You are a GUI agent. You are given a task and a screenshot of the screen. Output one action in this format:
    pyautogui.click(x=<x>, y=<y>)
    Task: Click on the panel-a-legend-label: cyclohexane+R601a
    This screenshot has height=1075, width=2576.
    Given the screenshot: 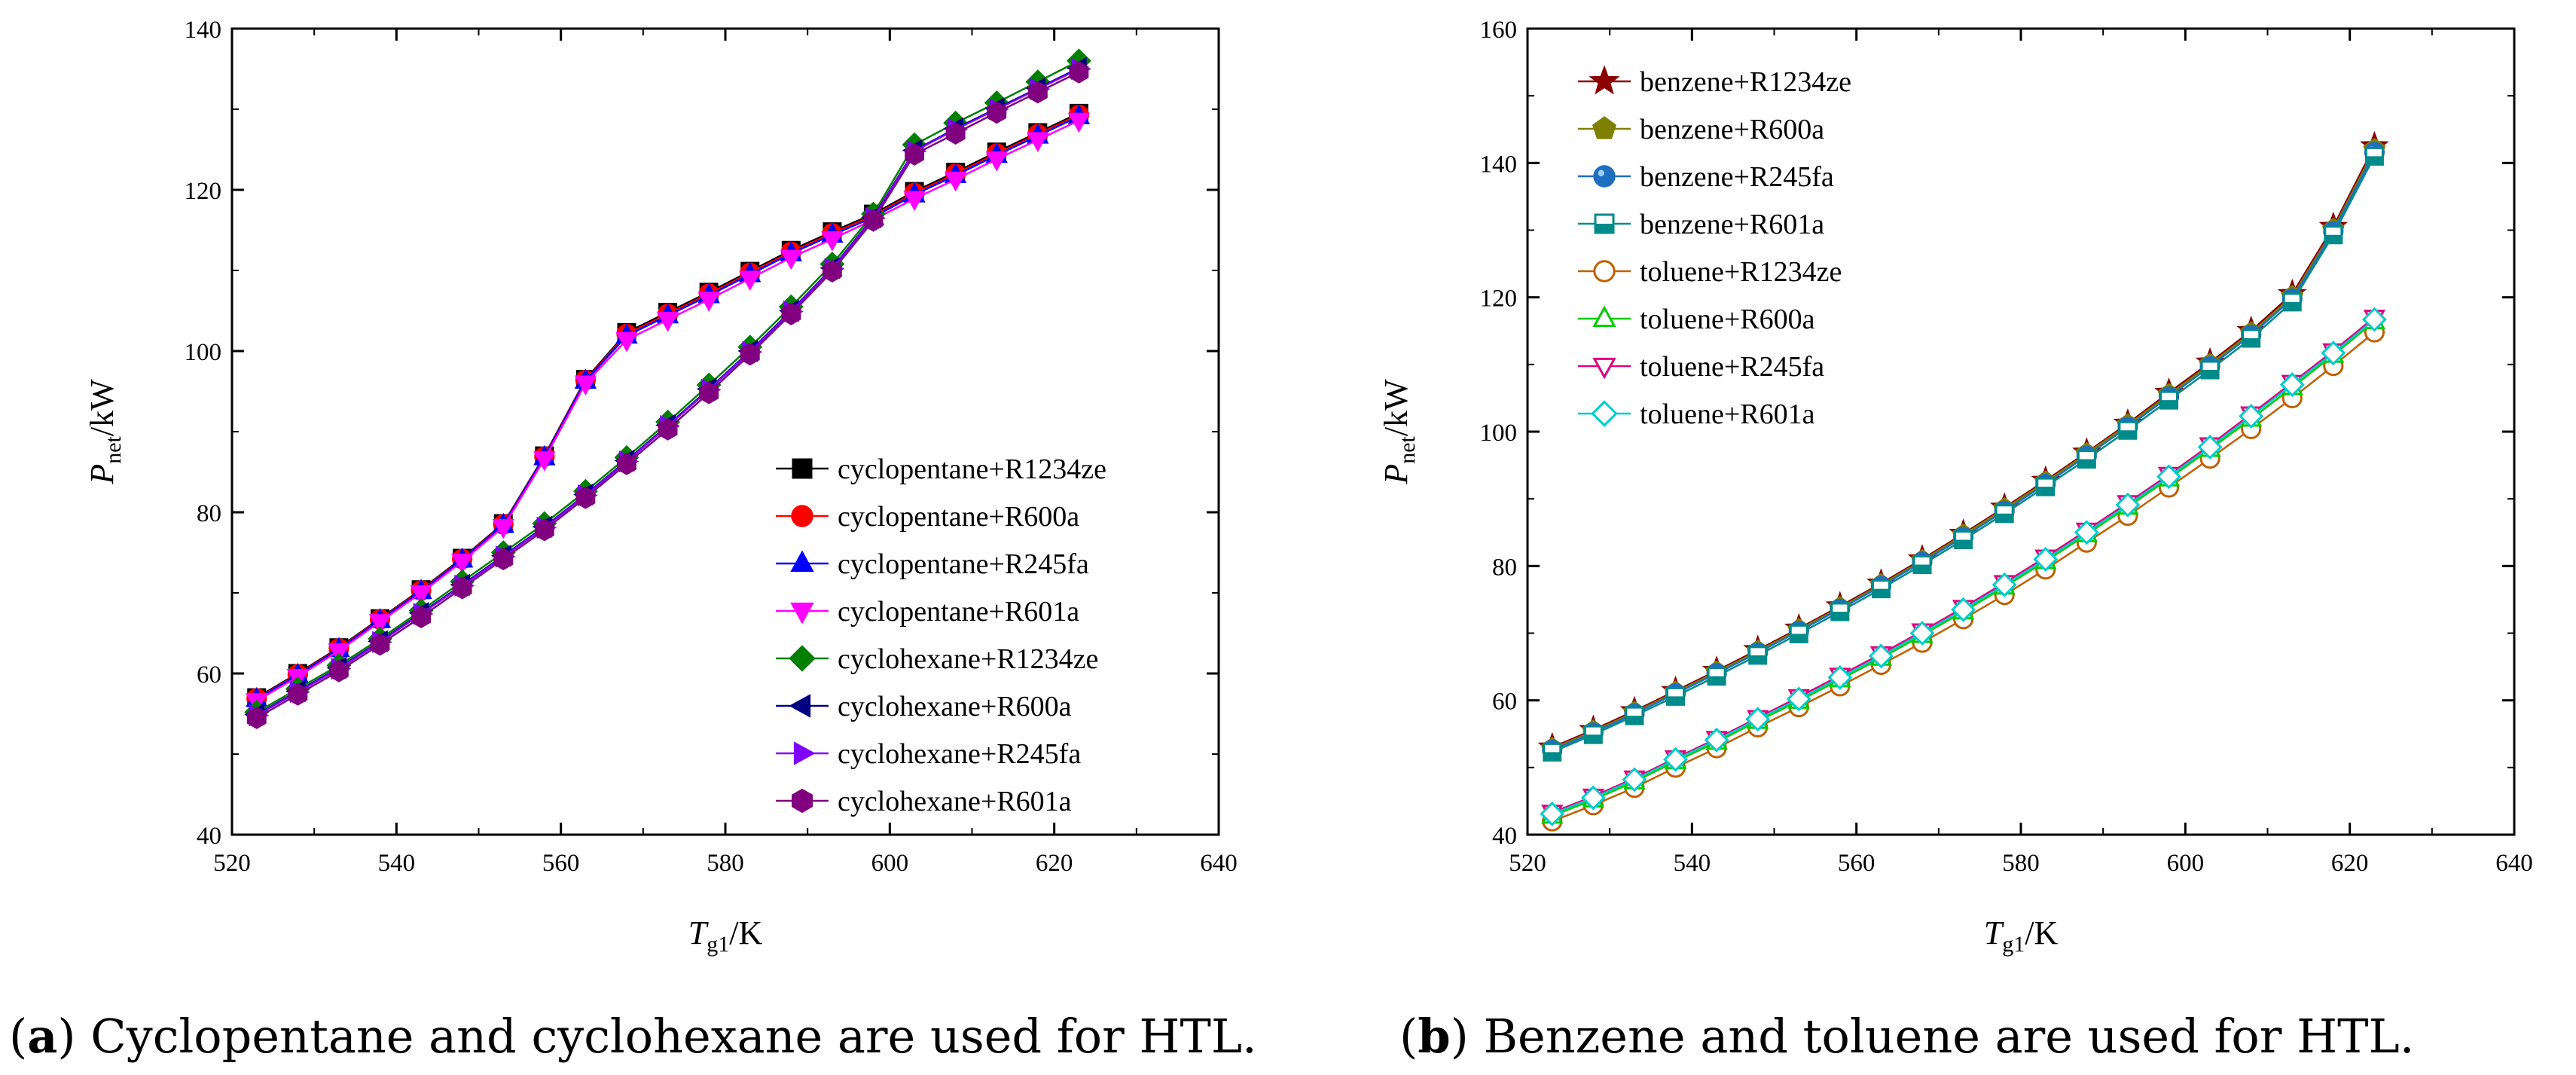 What is the action you would take?
    pyautogui.click(x=955, y=801)
    